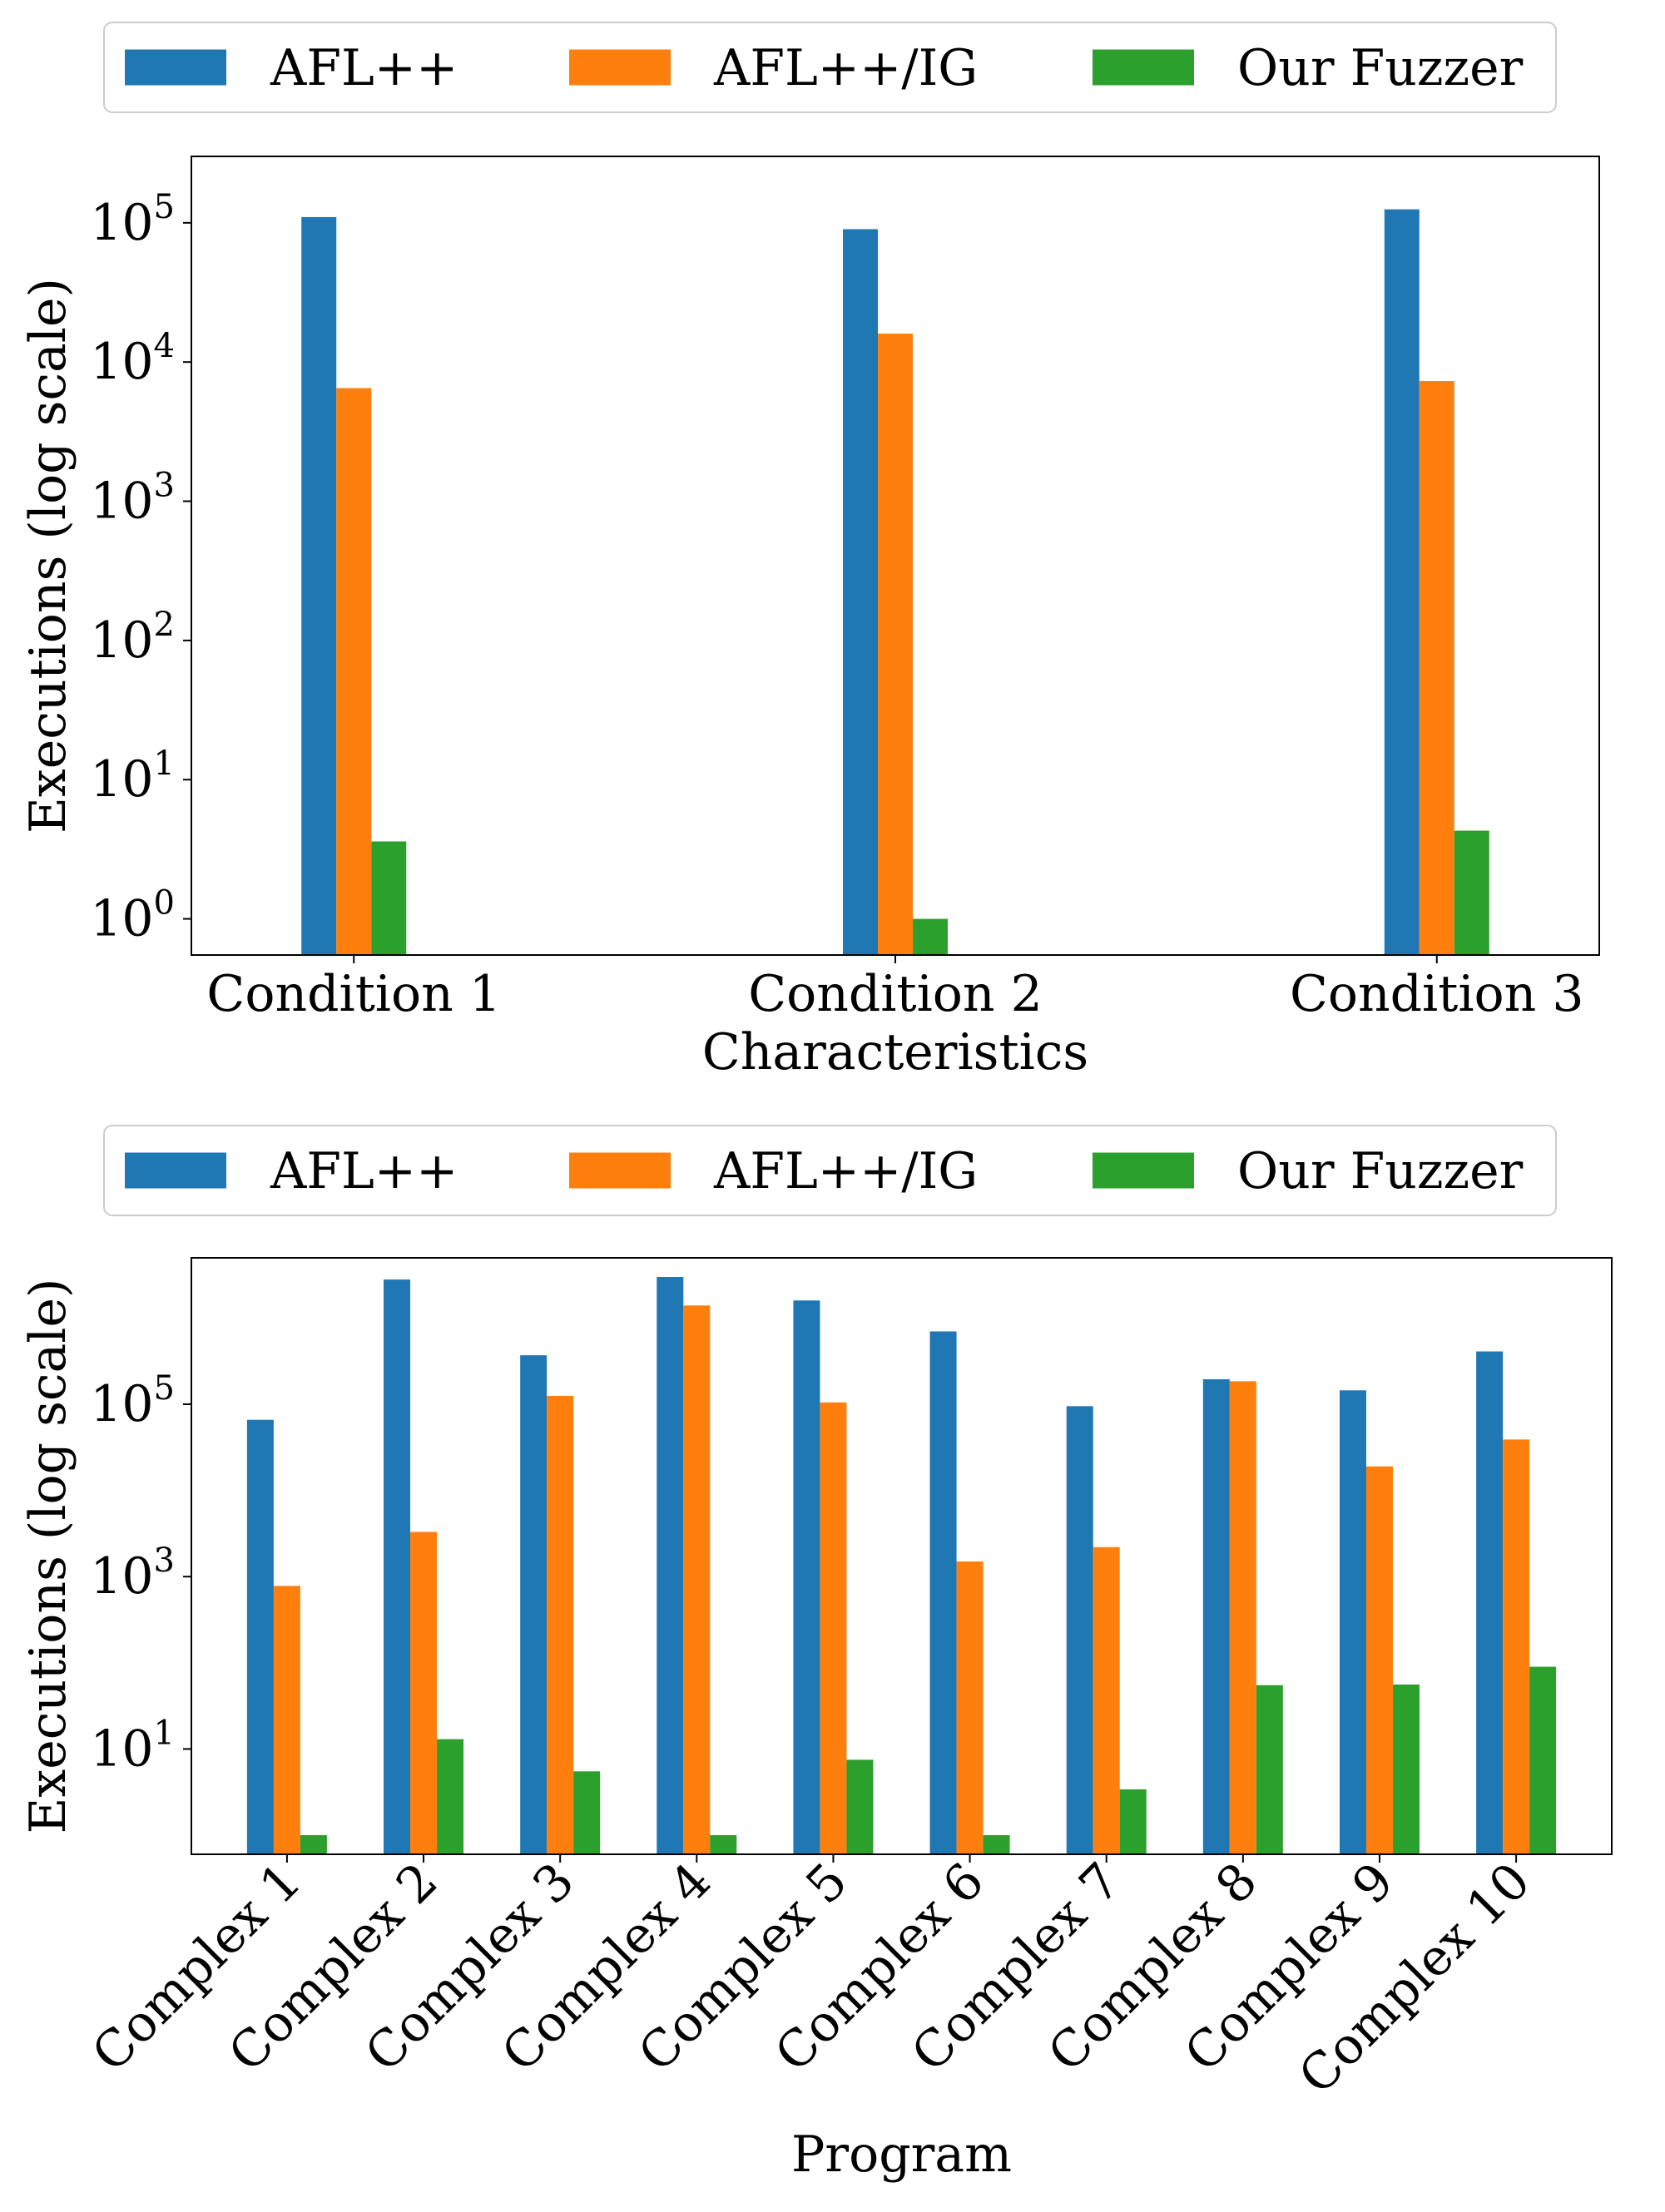 The width and height of the screenshot is (1665, 2212). Describe the element at coordinates (1352, 1622) in the screenshot. I see `bar-afl--9` at that location.